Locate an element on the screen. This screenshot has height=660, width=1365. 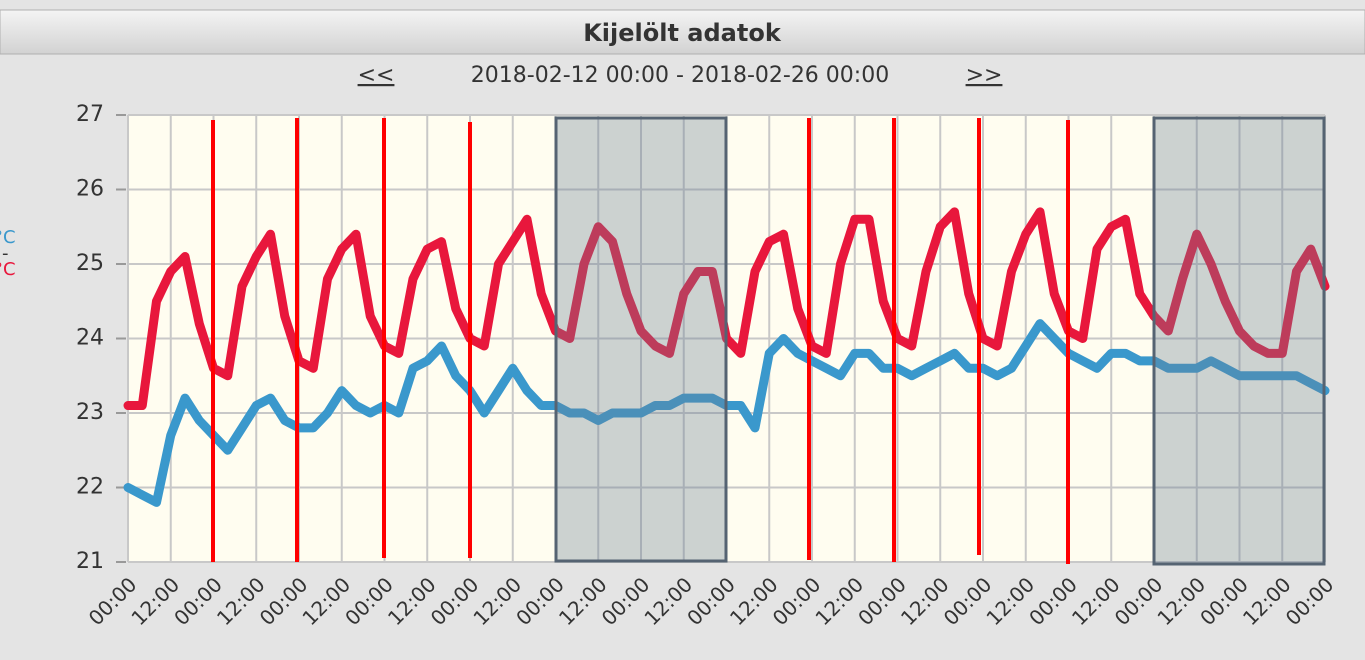
chart-title: Kijelölt adatok is located at coordinates (682, 33).